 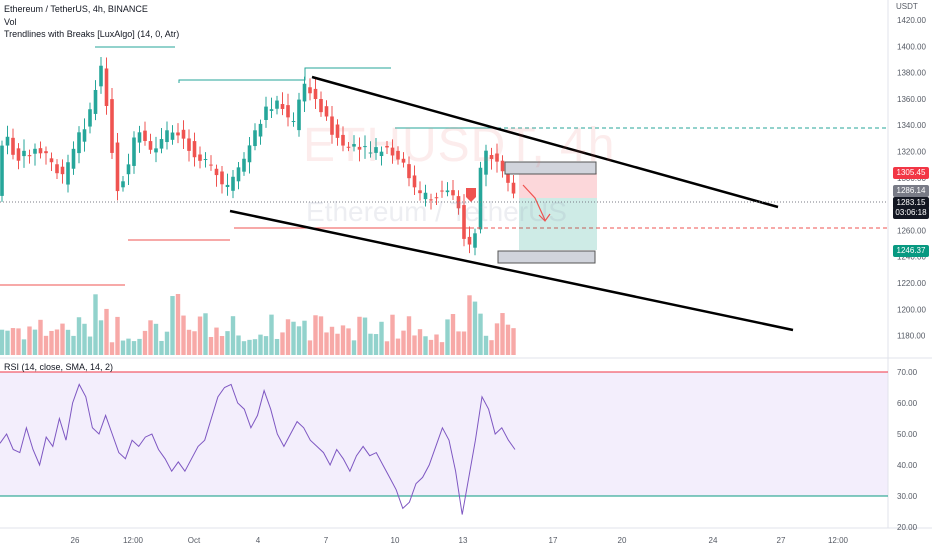 What do you see at coordinates (907, 434) in the screenshot?
I see `rsi-tick-label: 50.00` at bounding box center [907, 434].